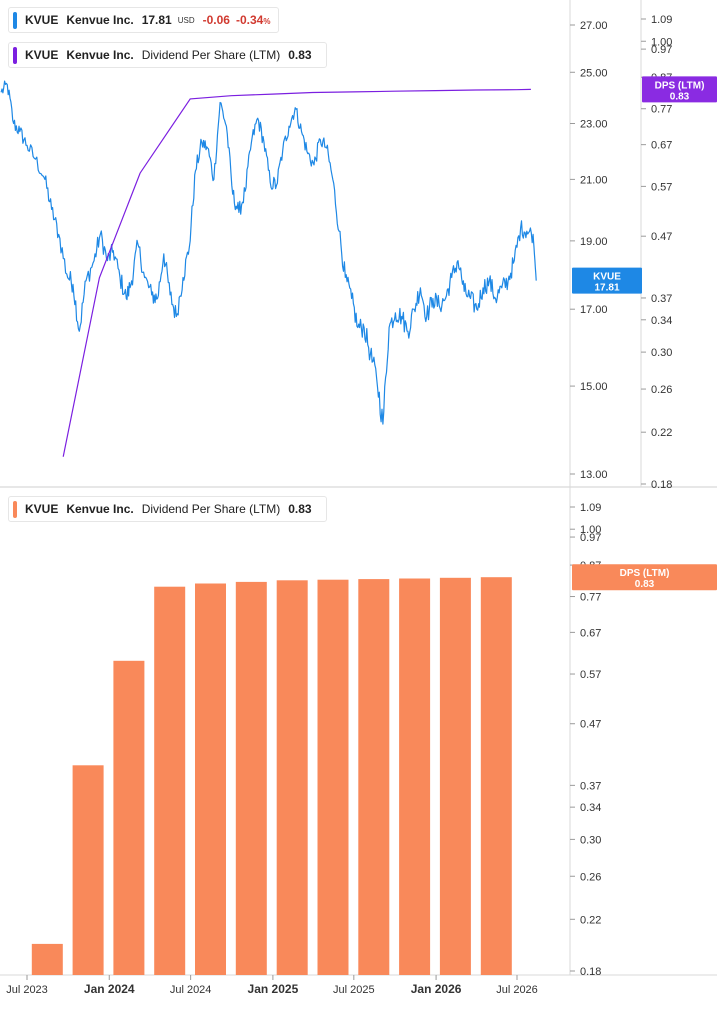 The height and width of the screenshot is (1010, 717). What do you see at coordinates (590, 725) in the screenshot?
I see `bar-axis-label: 0.47` at bounding box center [590, 725].